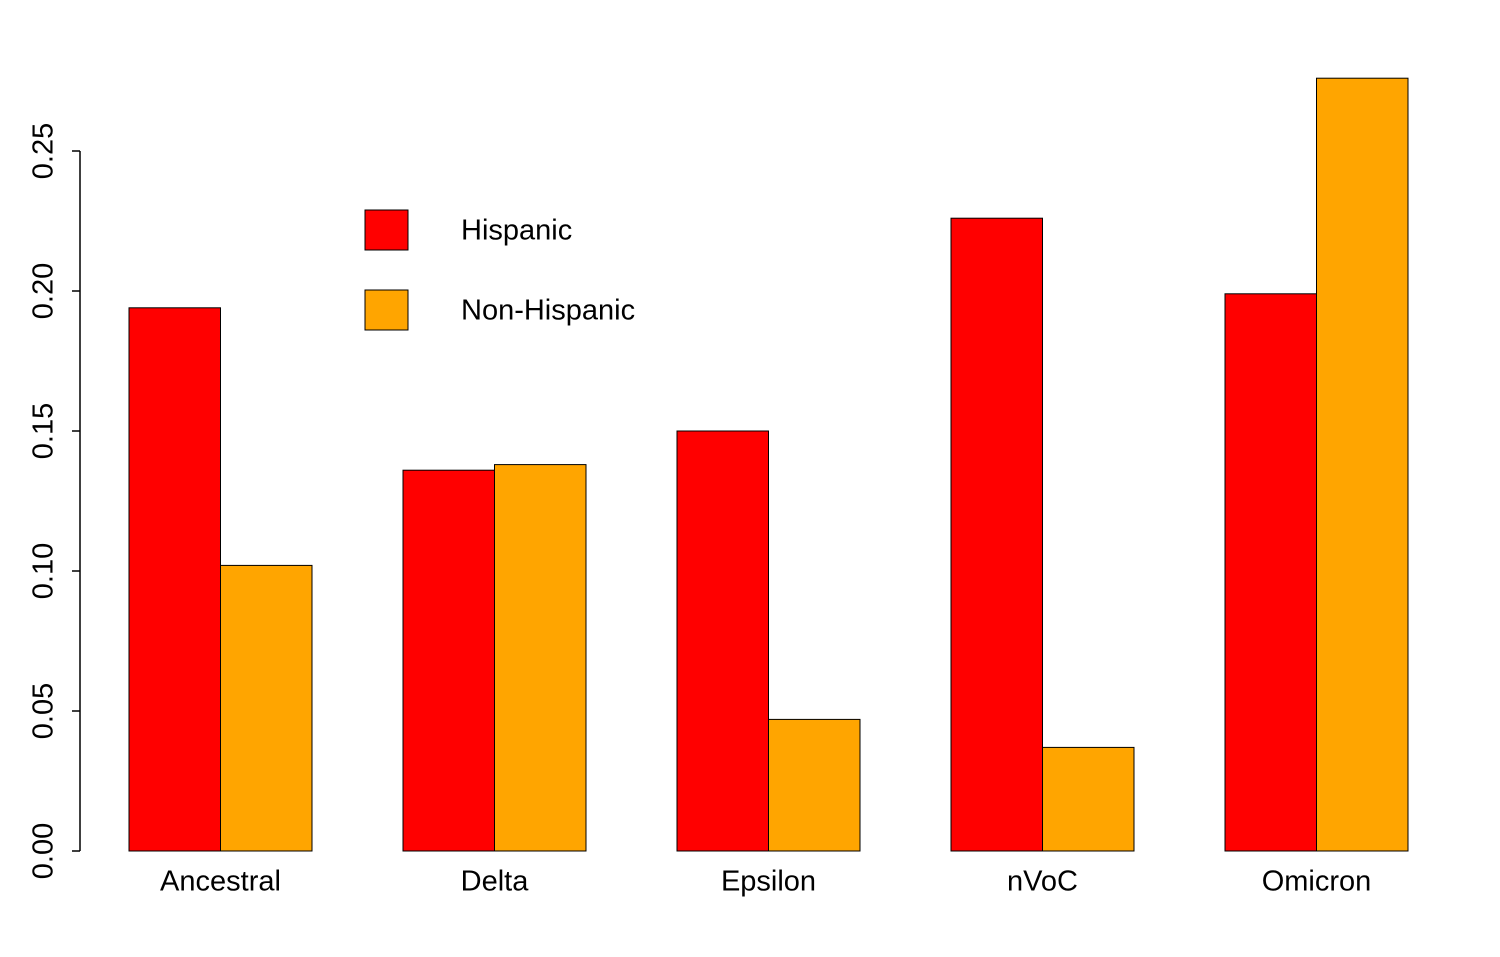 The width and height of the screenshot is (1500, 957). I want to click on y-tick-label: 0.10, so click(44, 571).